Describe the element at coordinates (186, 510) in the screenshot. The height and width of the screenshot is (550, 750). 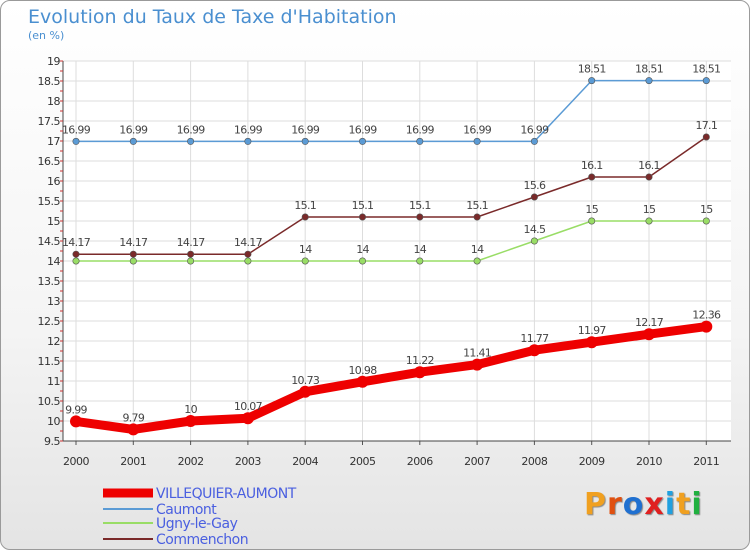
I see `legend-label: Caumont` at that location.